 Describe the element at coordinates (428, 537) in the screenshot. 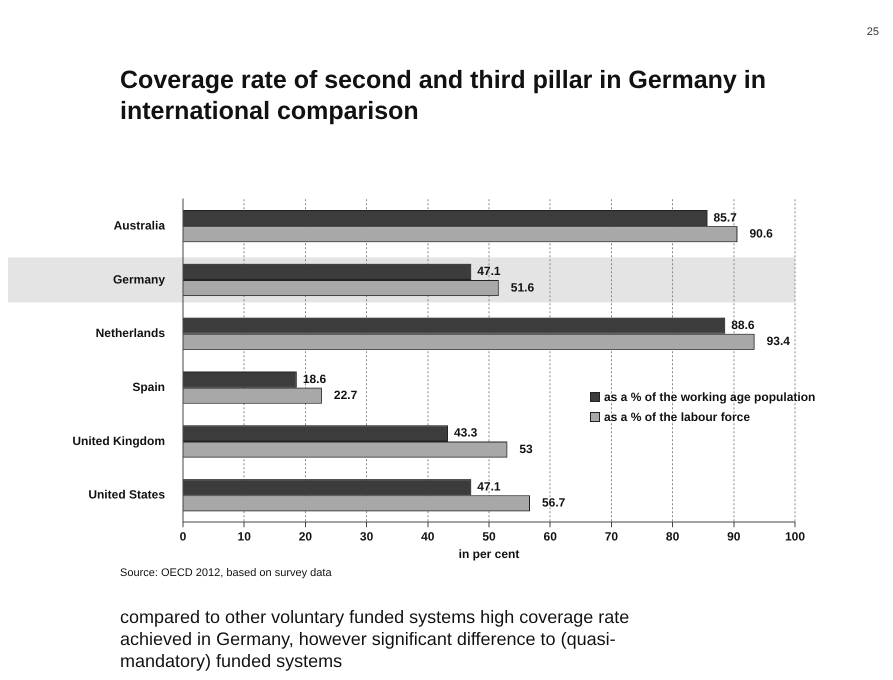

I see `x-tick-label: 40` at that location.